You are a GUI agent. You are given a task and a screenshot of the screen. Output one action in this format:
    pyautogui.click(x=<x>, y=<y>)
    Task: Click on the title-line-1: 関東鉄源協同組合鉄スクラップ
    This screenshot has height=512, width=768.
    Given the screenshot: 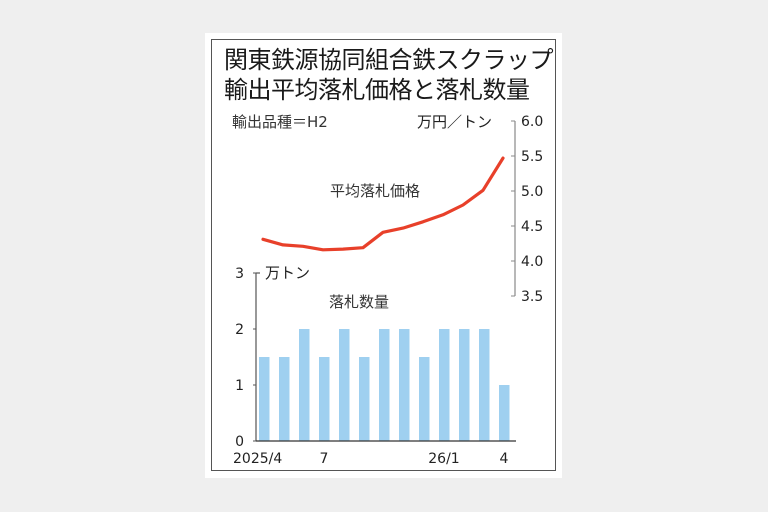 What is the action you would take?
    pyautogui.click(x=389, y=60)
    